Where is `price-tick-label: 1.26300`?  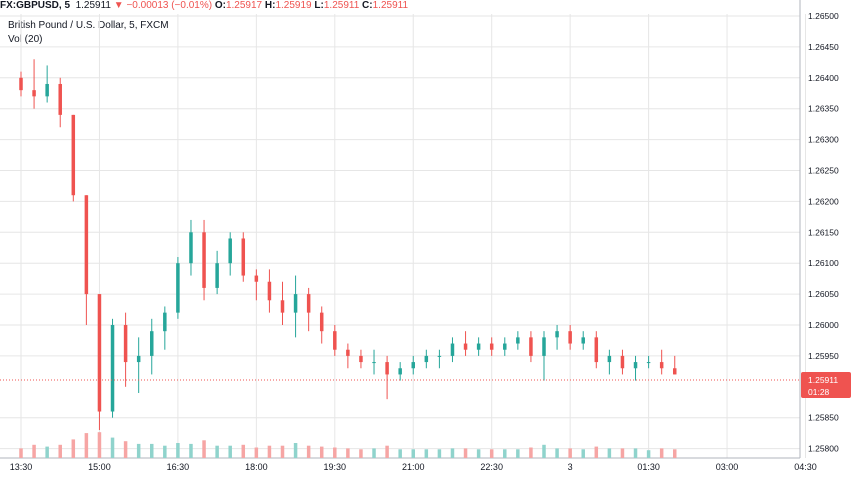
price-tick-label: 1.26300 is located at coordinates (823, 140).